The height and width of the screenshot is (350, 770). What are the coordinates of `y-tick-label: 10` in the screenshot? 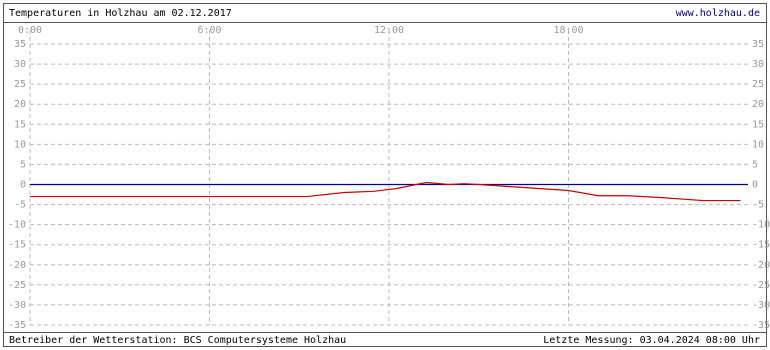 It's located at (20, 144).